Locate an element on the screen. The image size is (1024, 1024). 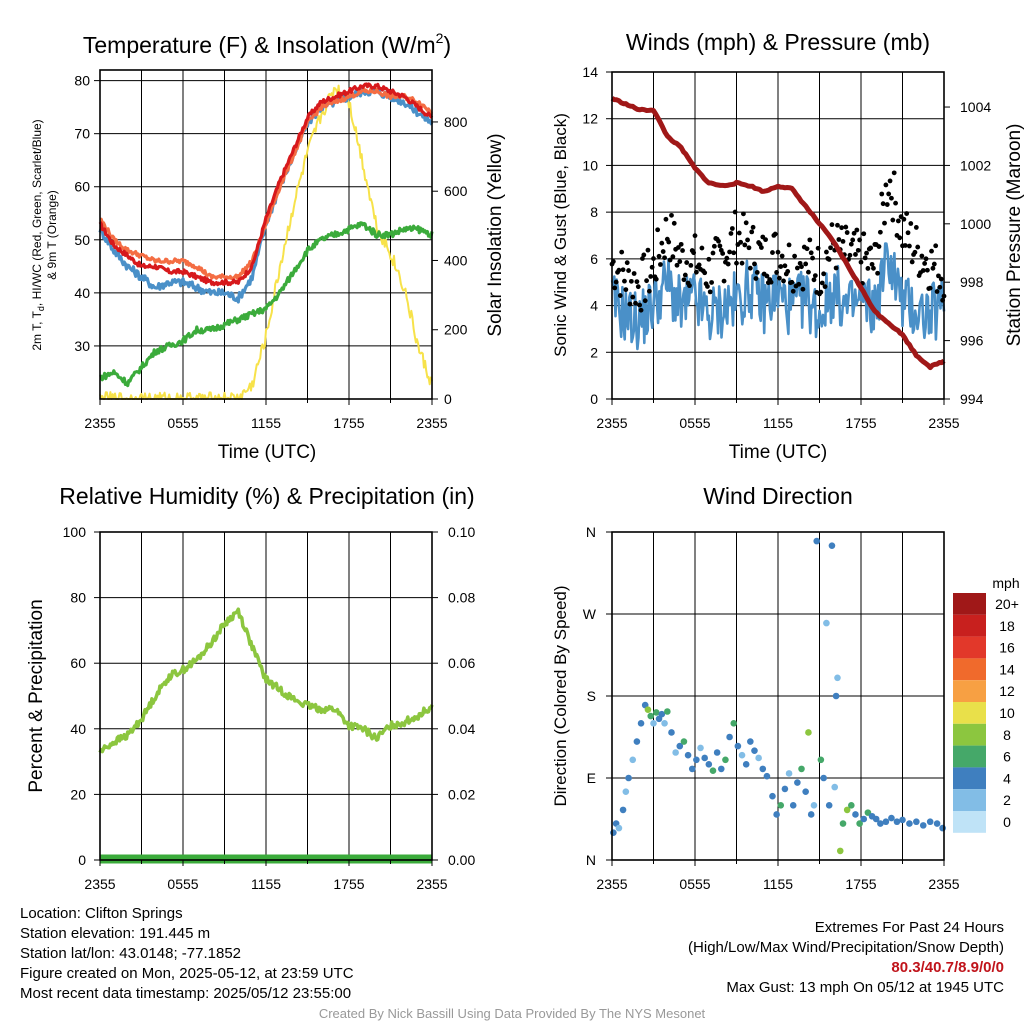
winds-y2tick-label: 996 is located at coordinates (972, 341).